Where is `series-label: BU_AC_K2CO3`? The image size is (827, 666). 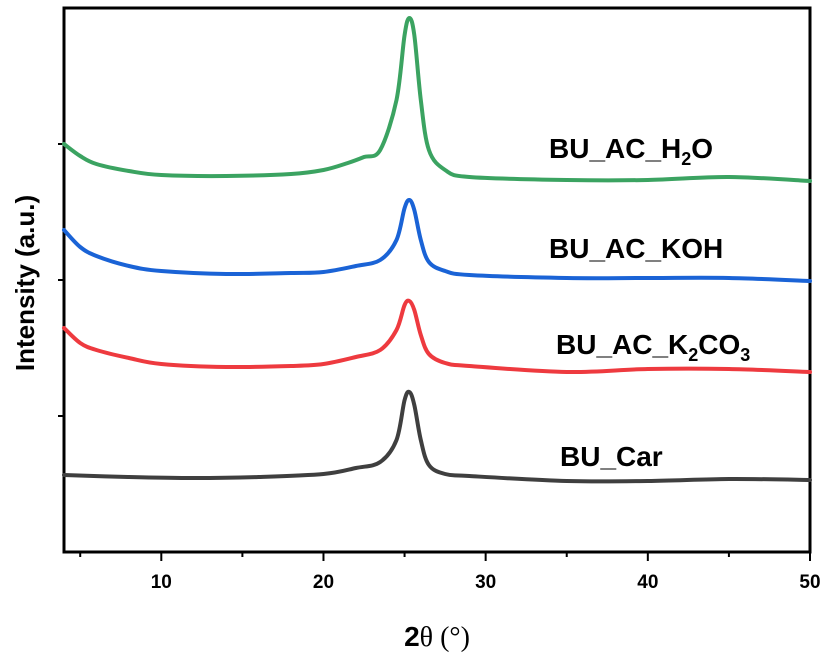
series-label: BU_AC_K2CO3 is located at coordinates (653, 347).